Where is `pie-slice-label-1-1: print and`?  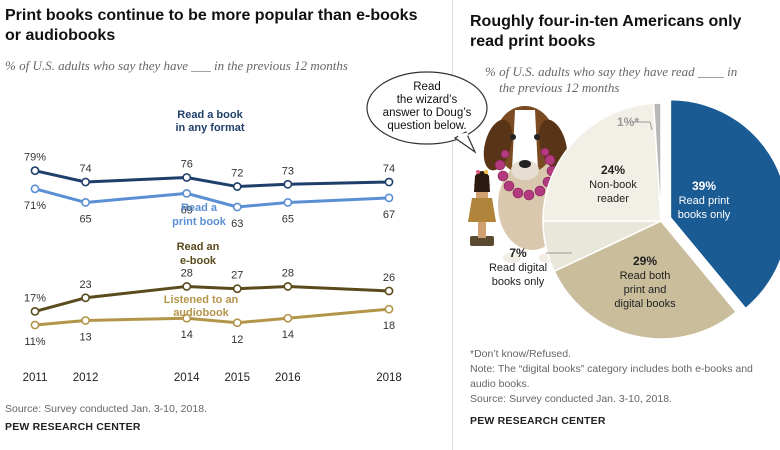 pie-slice-label-1-1: print and is located at coordinates (645, 290).